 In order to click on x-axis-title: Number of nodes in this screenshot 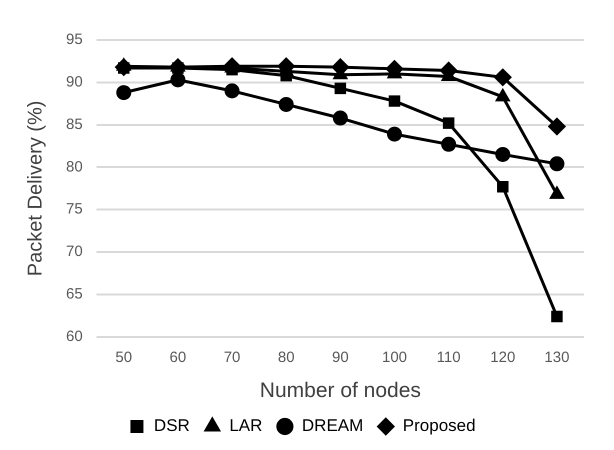, I will do `click(340, 390)`.